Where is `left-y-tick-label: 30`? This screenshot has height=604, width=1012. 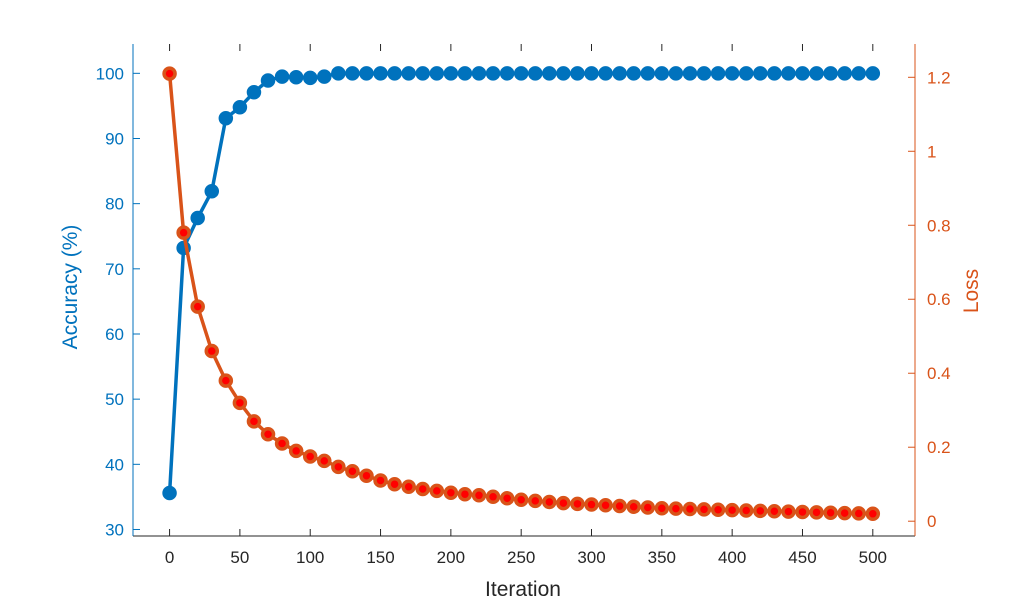
left-y-tick-label: 30 is located at coordinates (114, 529).